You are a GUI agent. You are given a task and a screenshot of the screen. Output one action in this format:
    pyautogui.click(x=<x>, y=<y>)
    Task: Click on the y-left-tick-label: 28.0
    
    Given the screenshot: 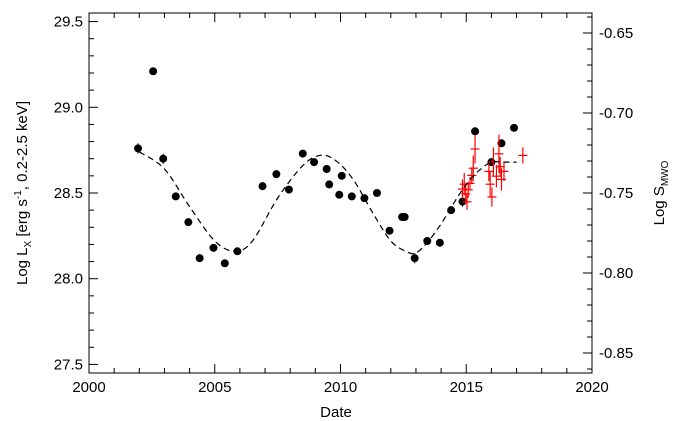 What is the action you would take?
    pyautogui.click(x=68, y=279)
    